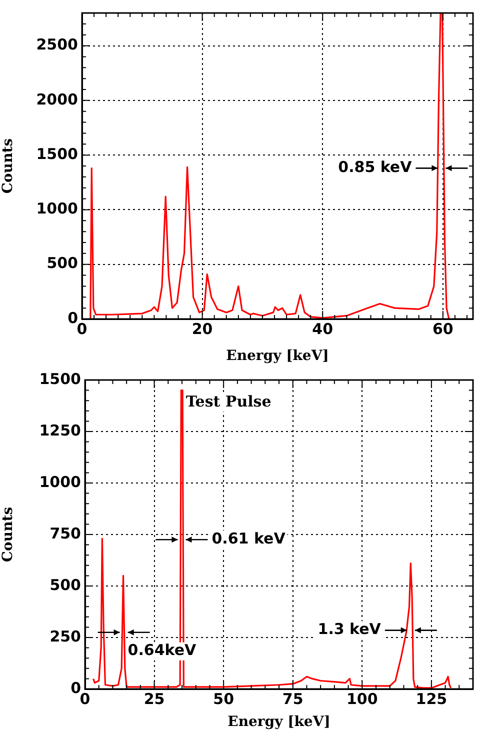 The height and width of the screenshot is (731, 478). What do you see at coordinates (323, 329) in the screenshot?
I see `x-tick-label: 40` at bounding box center [323, 329].